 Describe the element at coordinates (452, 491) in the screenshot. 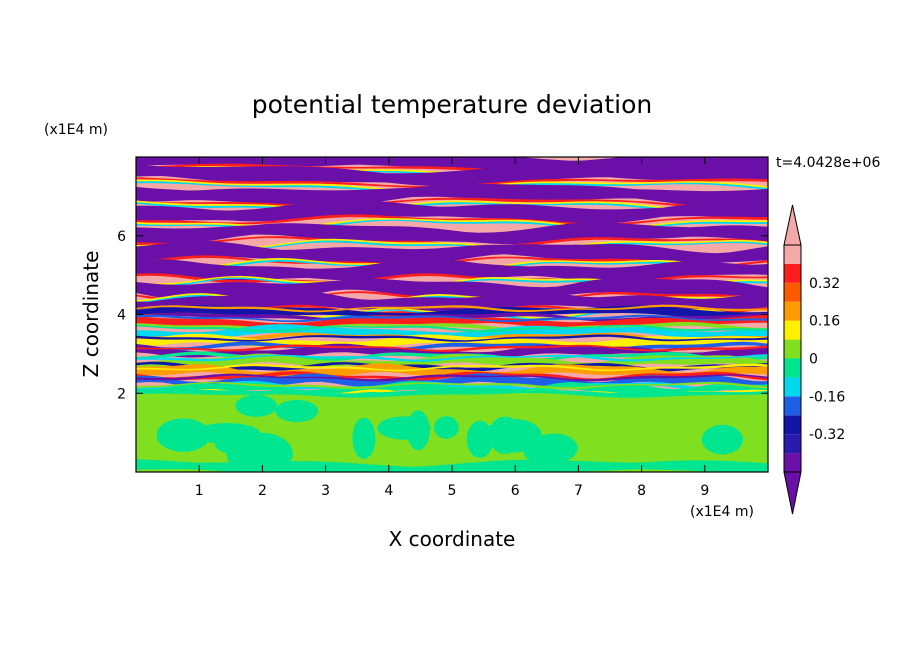

I see `x-tick-label: 5` at that location.